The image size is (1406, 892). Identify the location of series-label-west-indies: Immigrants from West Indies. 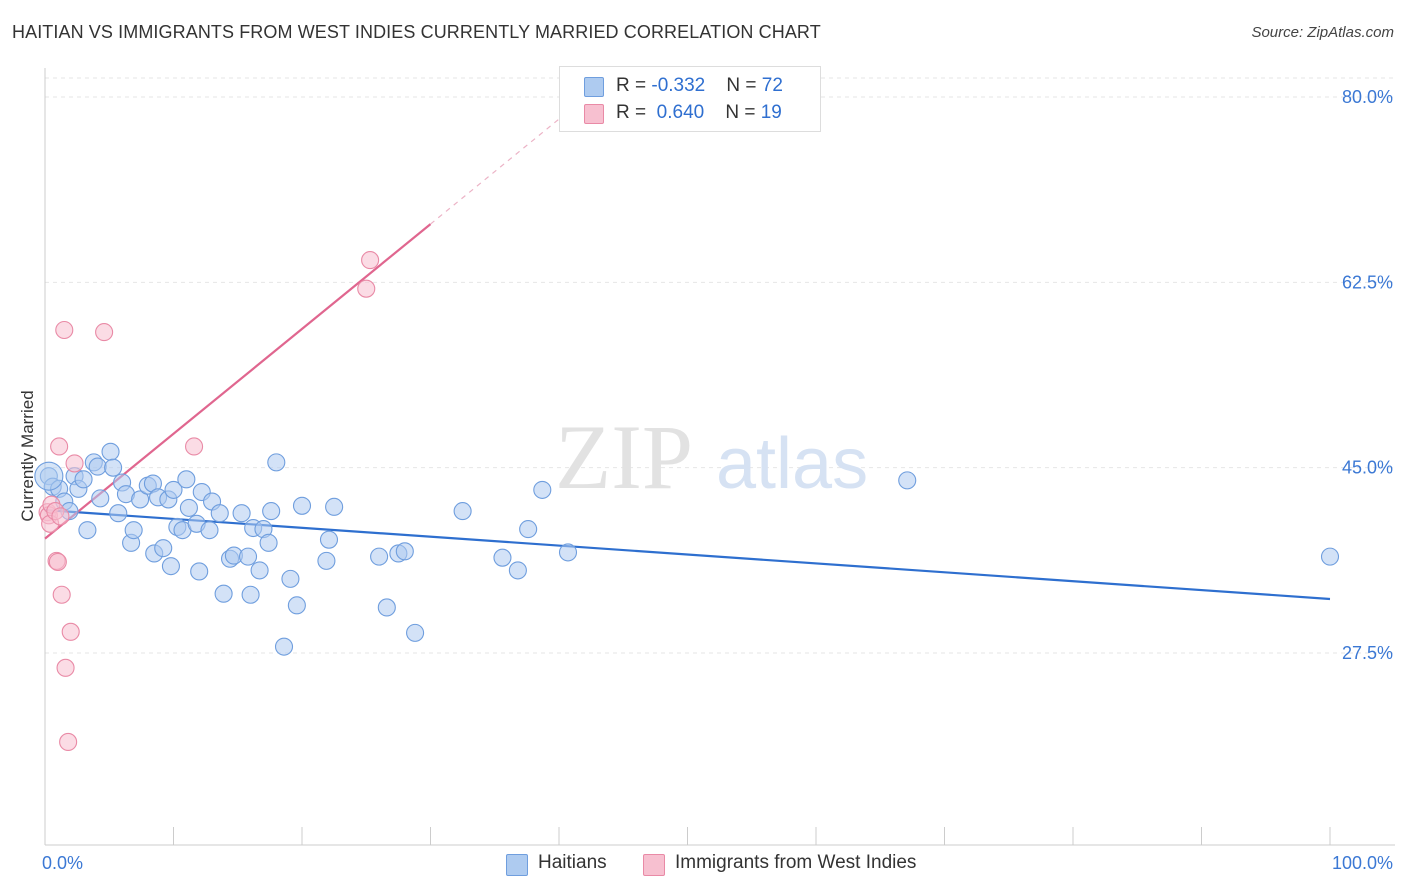
(796, 862).